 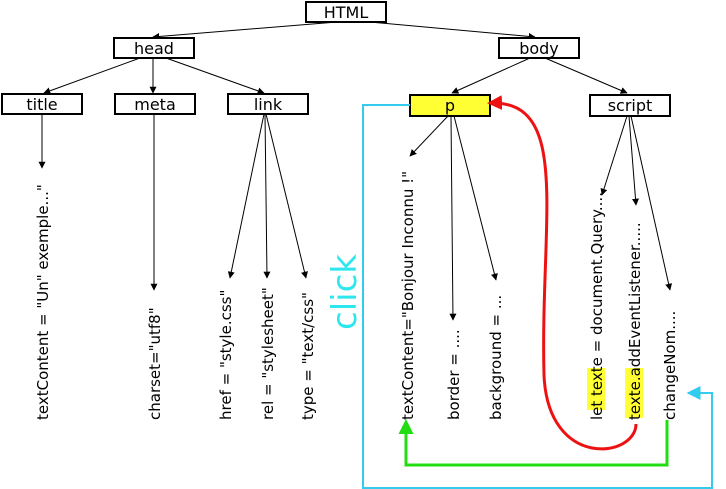 What do you see at coordinates (226, 355) in the screenshot?
I see `leaf-link-href: href = "style.css"` at bounding box center [226, 355].